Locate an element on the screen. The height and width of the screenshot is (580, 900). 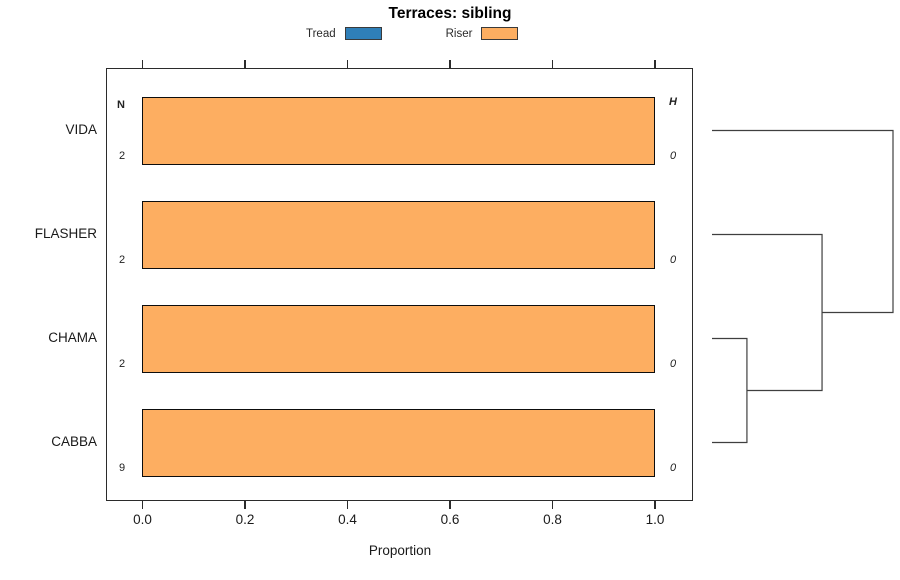
x-axis-tick-label: 0.2 is located at coordinates (245, 519).